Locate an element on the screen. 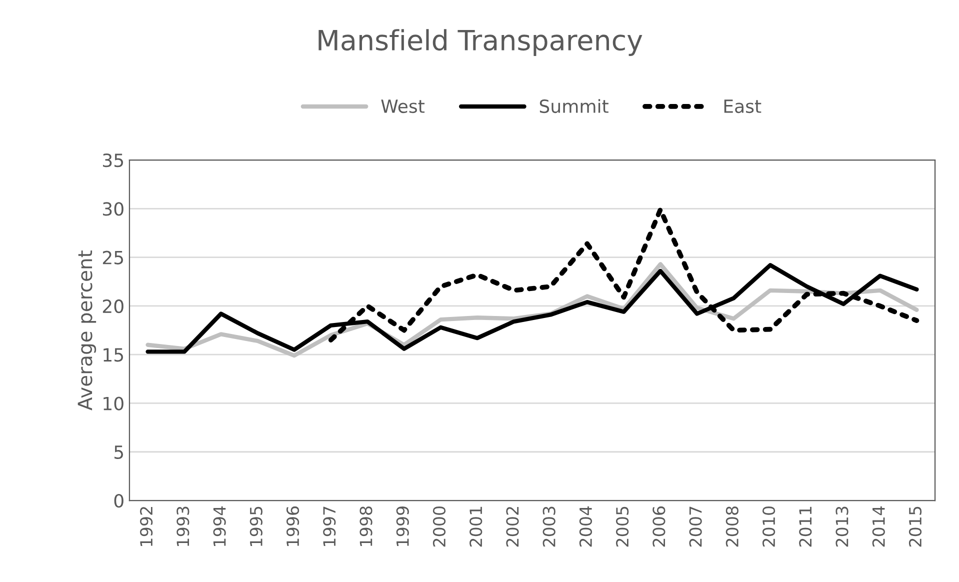  y-tick-label: 5 is located at coordinates (119, 452).